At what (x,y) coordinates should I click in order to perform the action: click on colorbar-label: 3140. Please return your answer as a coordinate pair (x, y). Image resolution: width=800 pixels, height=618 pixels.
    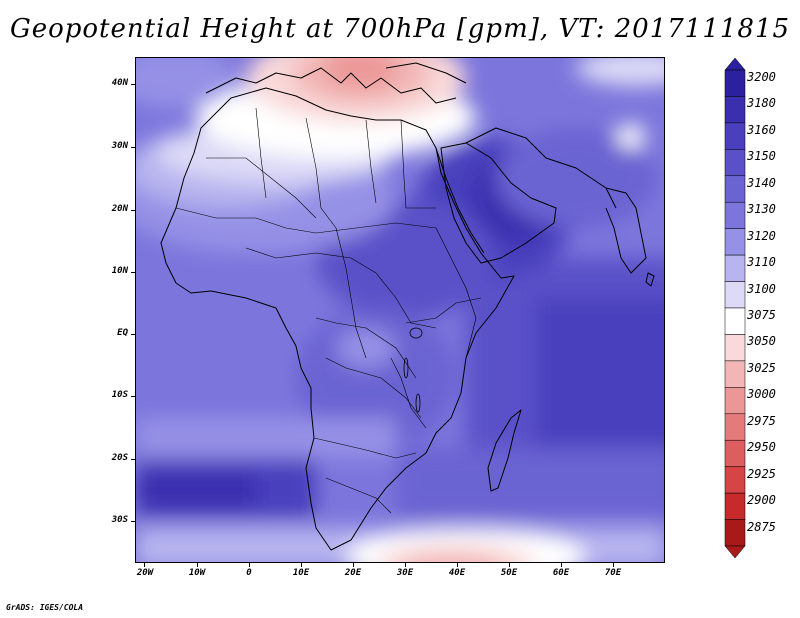
    Looking at the image, I should click on (761, 182).